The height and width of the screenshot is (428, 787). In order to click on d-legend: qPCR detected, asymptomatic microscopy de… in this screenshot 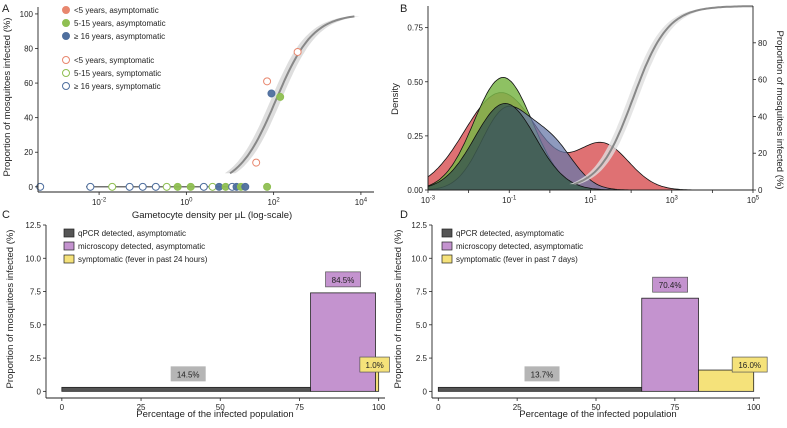, I will do `click(512, 246)`.